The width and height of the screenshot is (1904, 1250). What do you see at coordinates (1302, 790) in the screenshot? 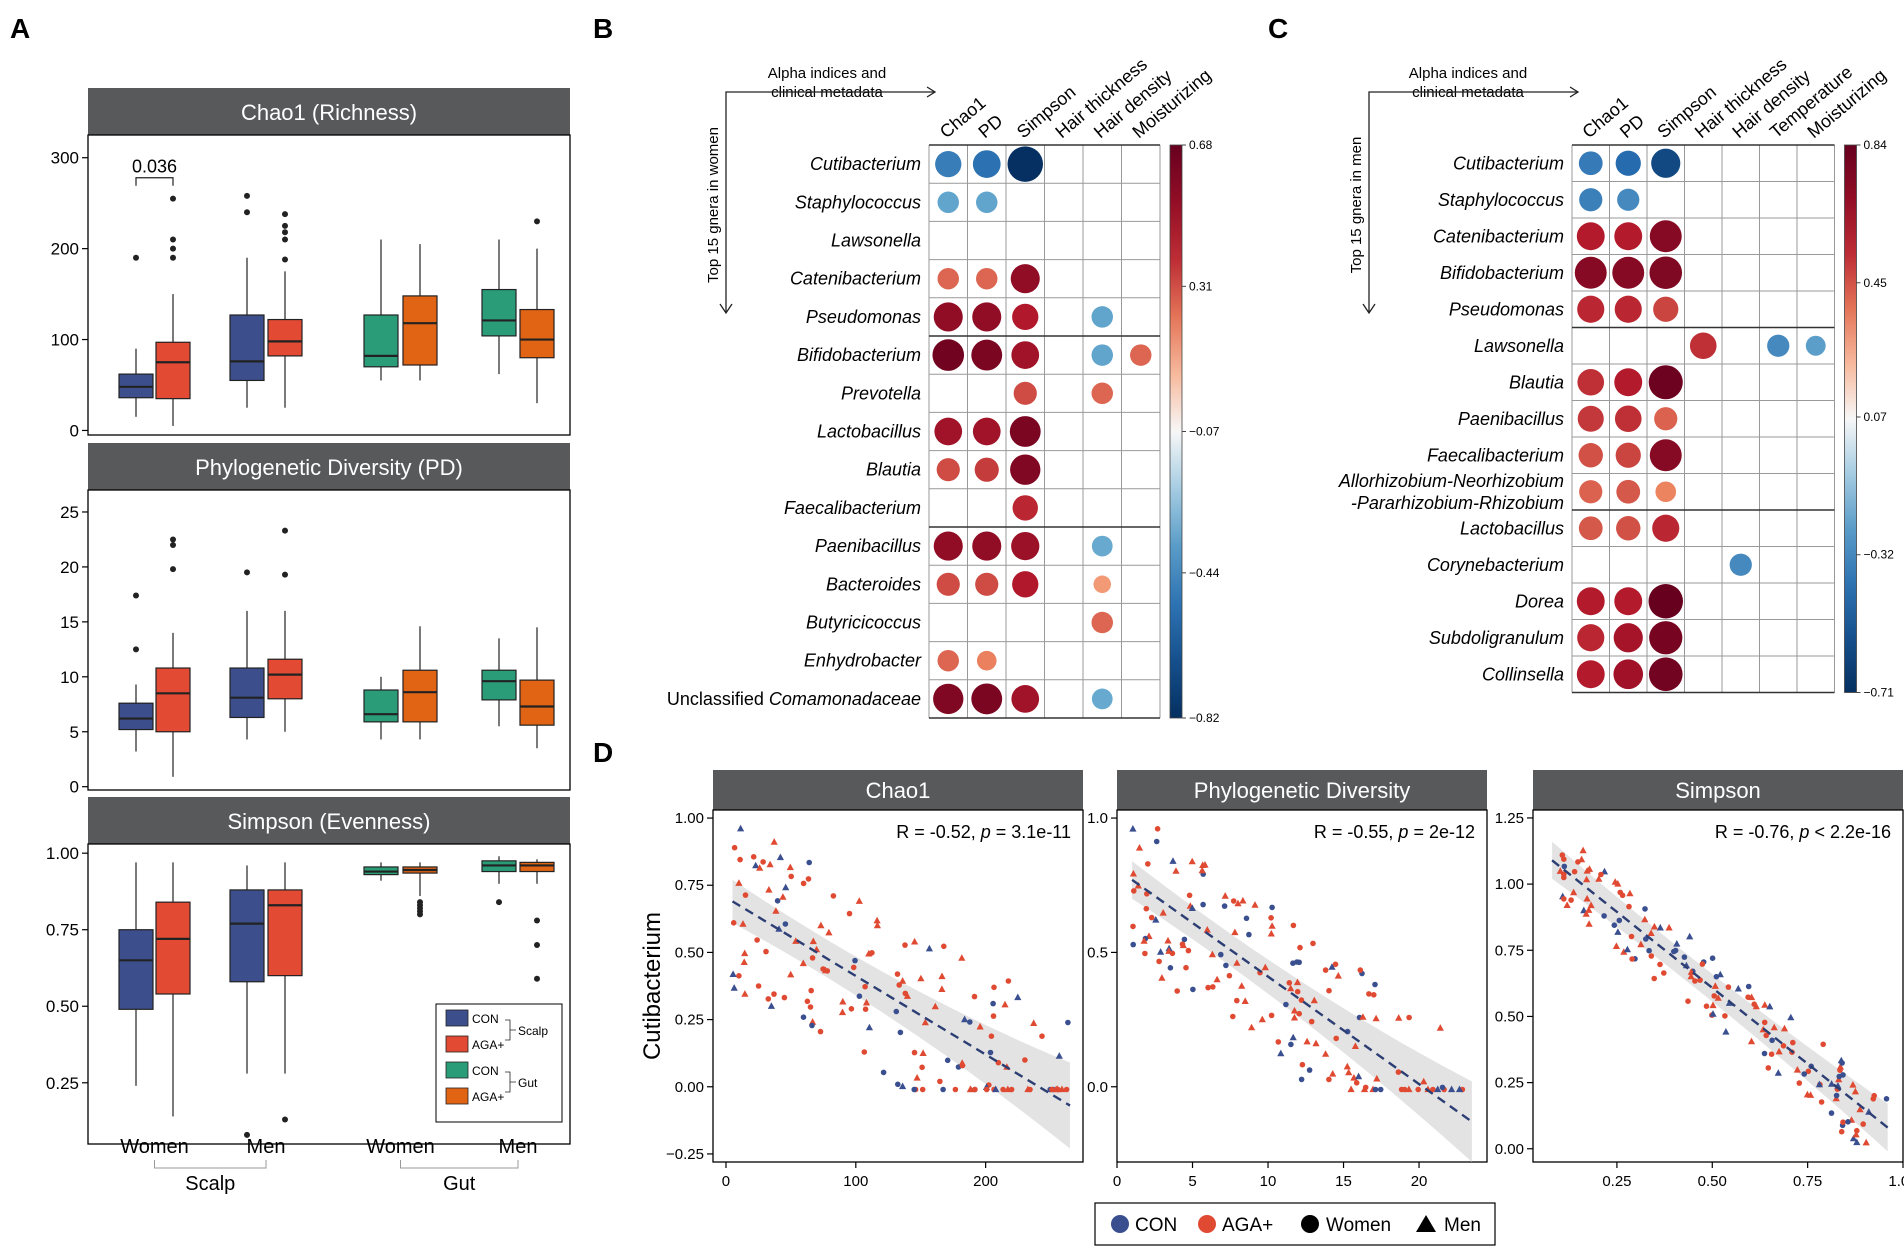
I see `facet-title: Phylogenetic Diversity` at bounding box center [1302, 790].